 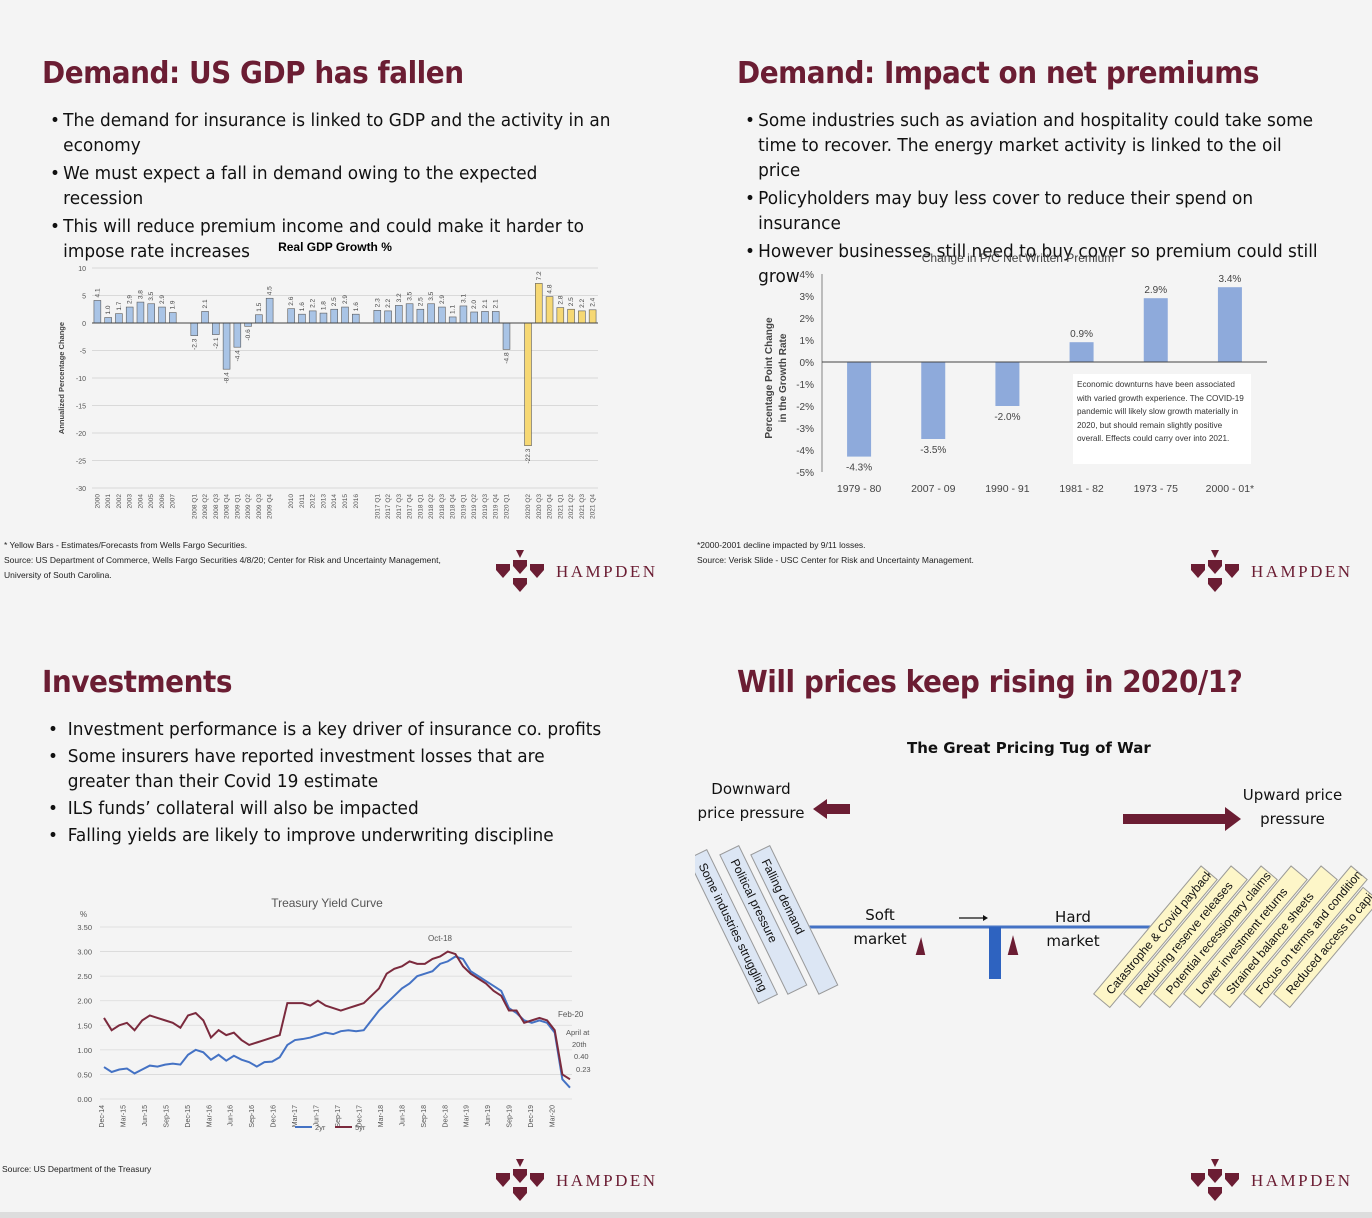 I want to click on x-tick-label: 2016, so click(x=356, y=501).